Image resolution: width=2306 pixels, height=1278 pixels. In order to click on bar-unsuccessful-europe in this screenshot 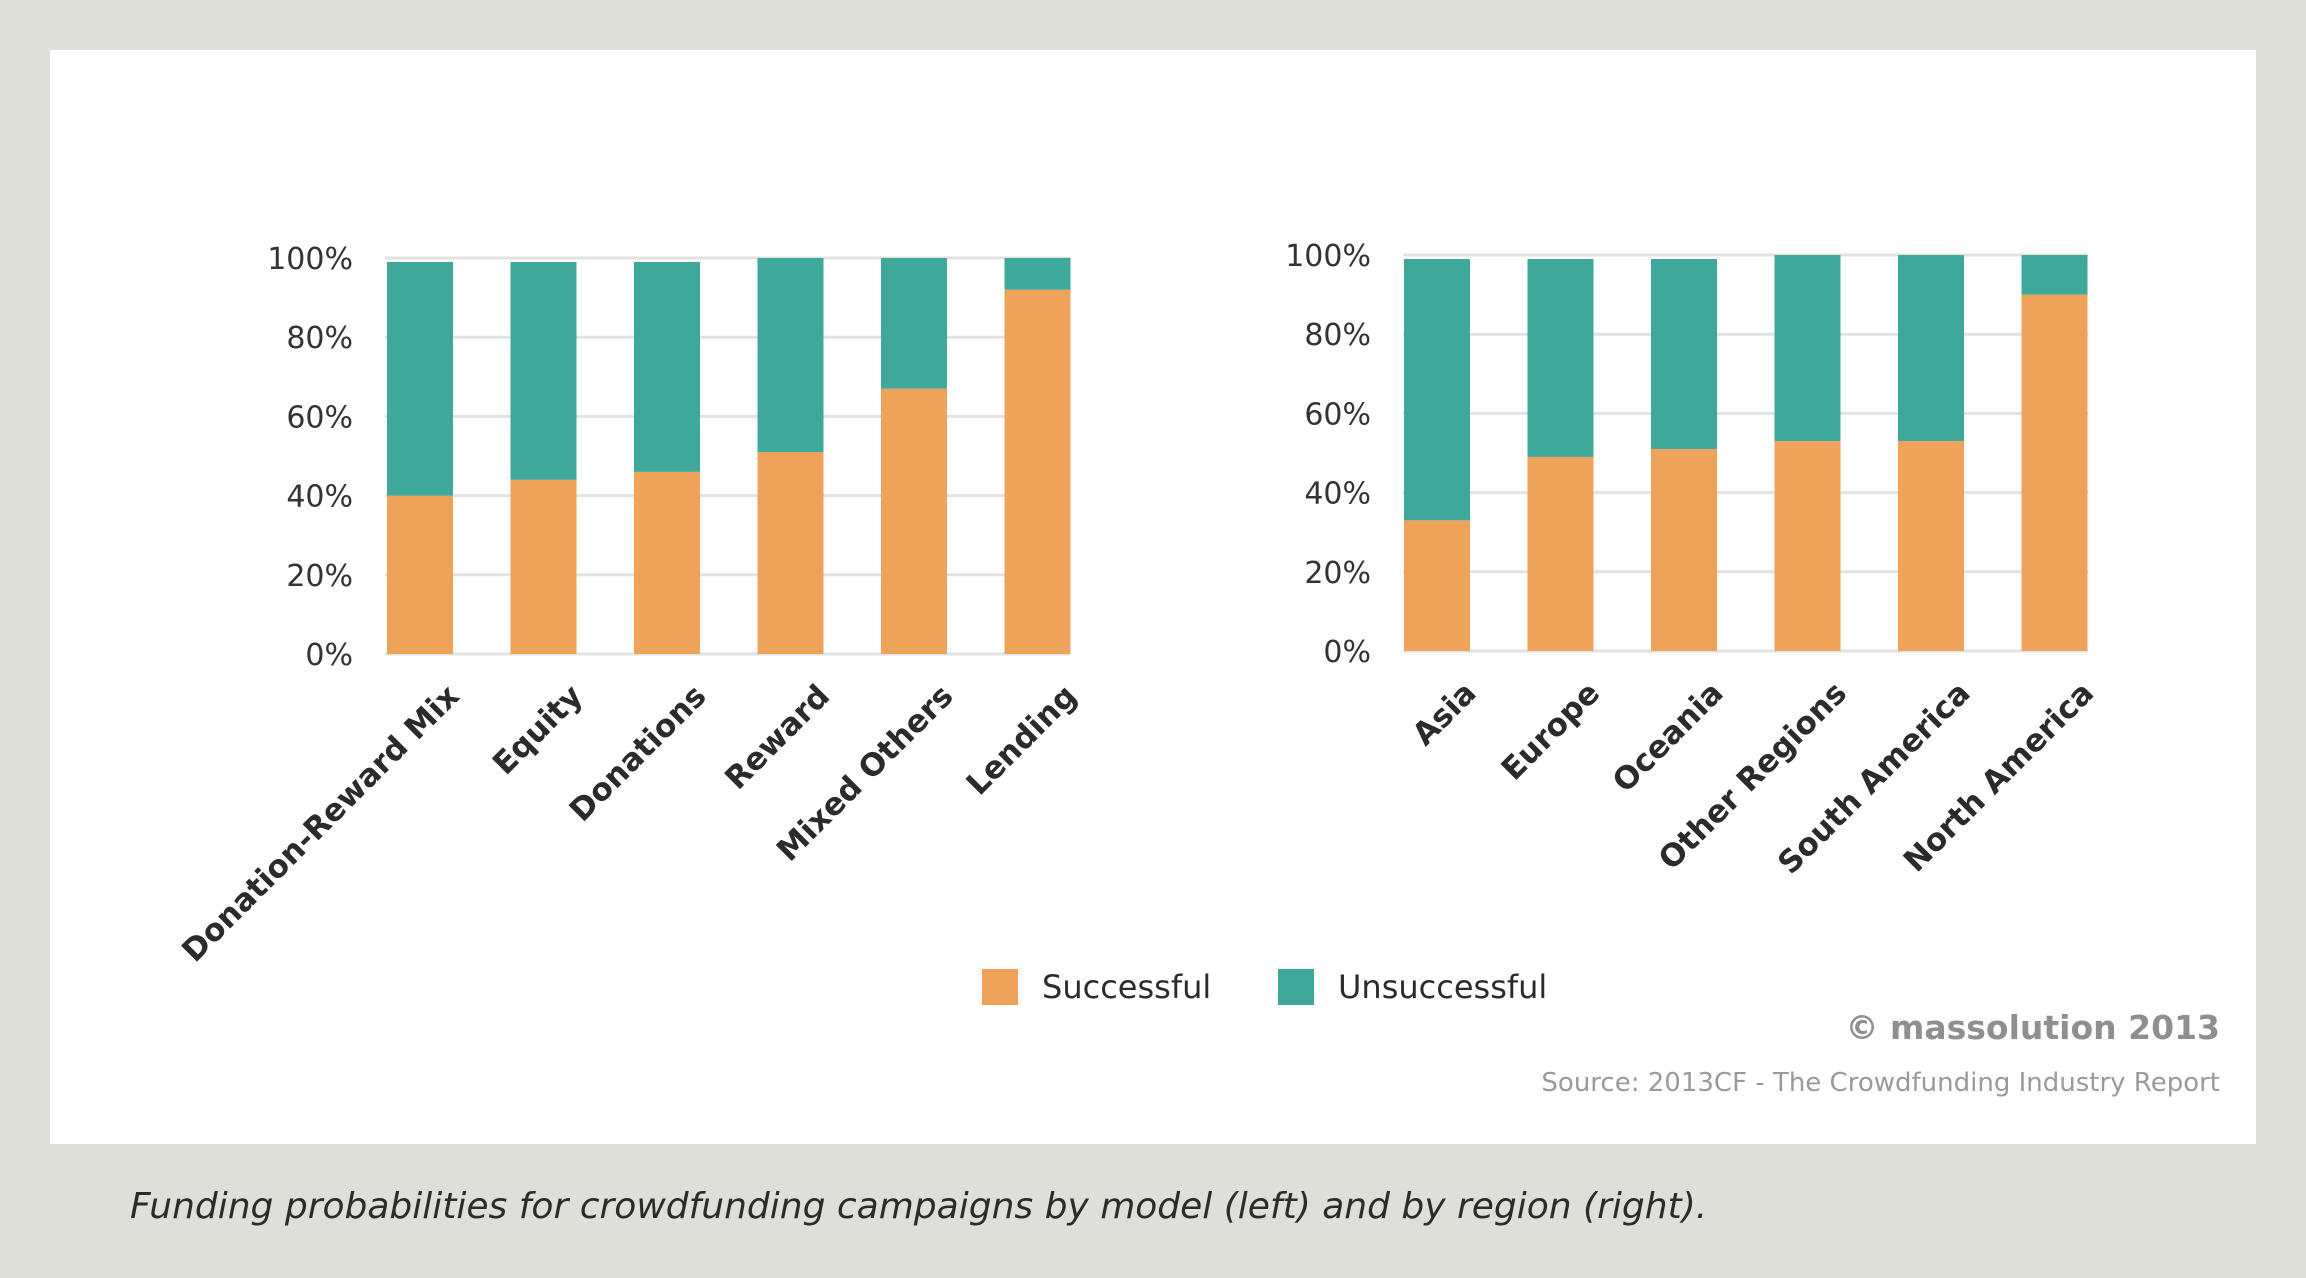, I will do `click(1560, 357)`.